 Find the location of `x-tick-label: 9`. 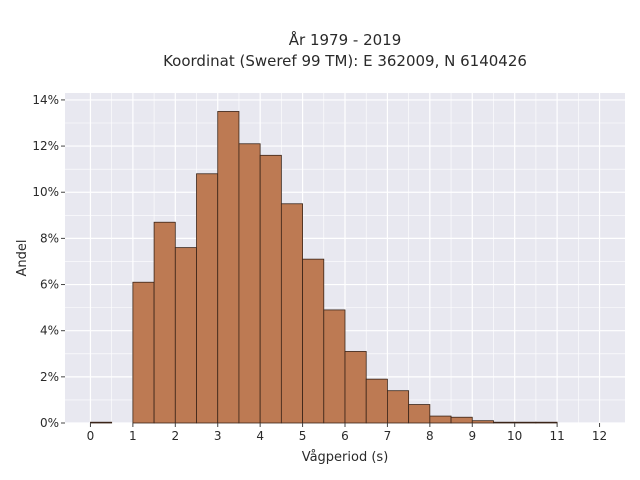

x-tick-label: 9 is located at coordinates (472, 436).